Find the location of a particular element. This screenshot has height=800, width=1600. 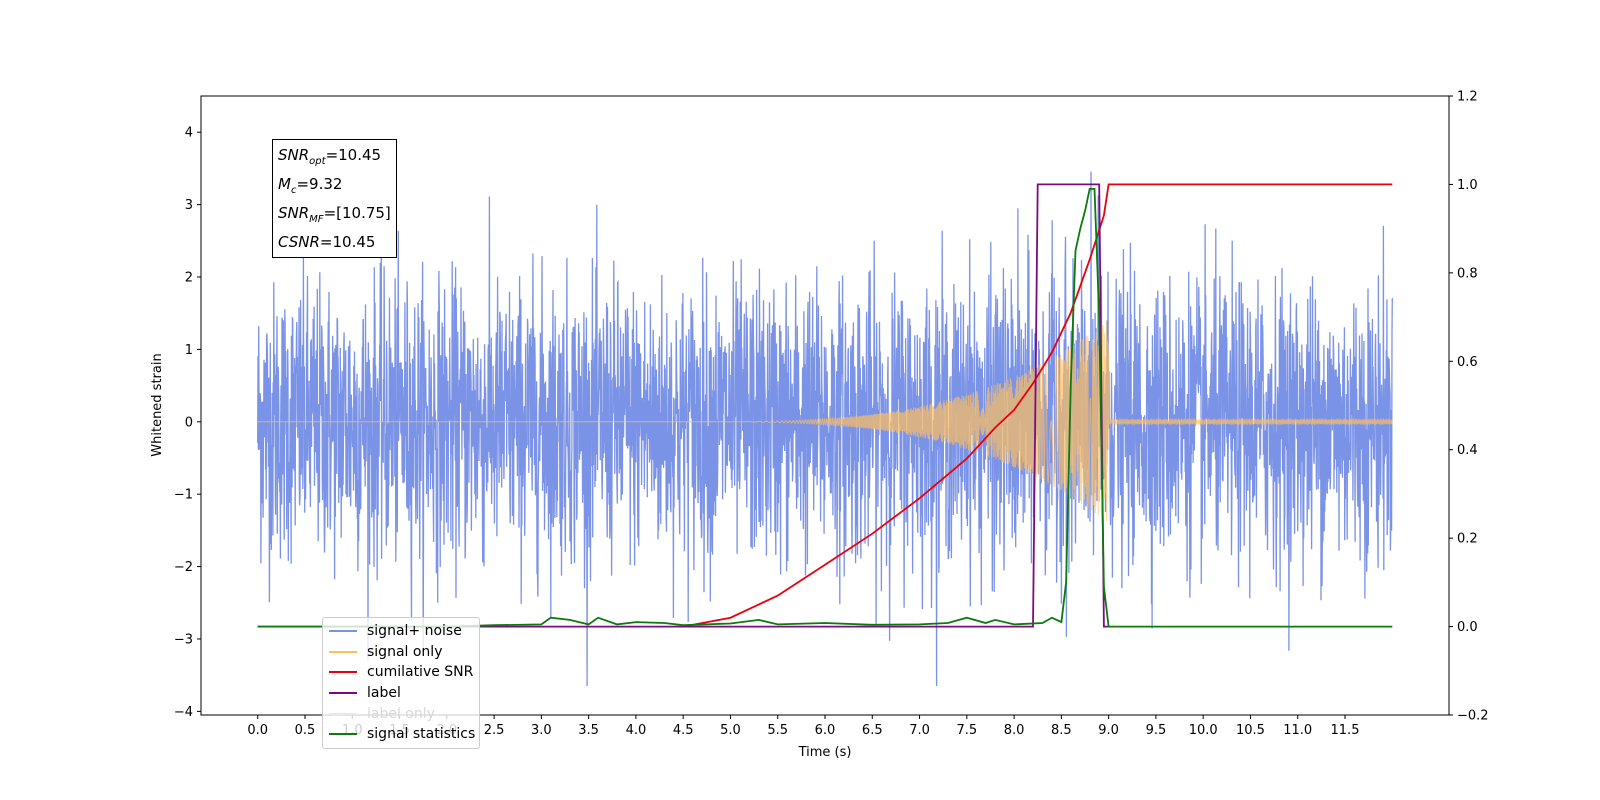

x-tick-label: 7.0 is located at coordinates (919, 730).